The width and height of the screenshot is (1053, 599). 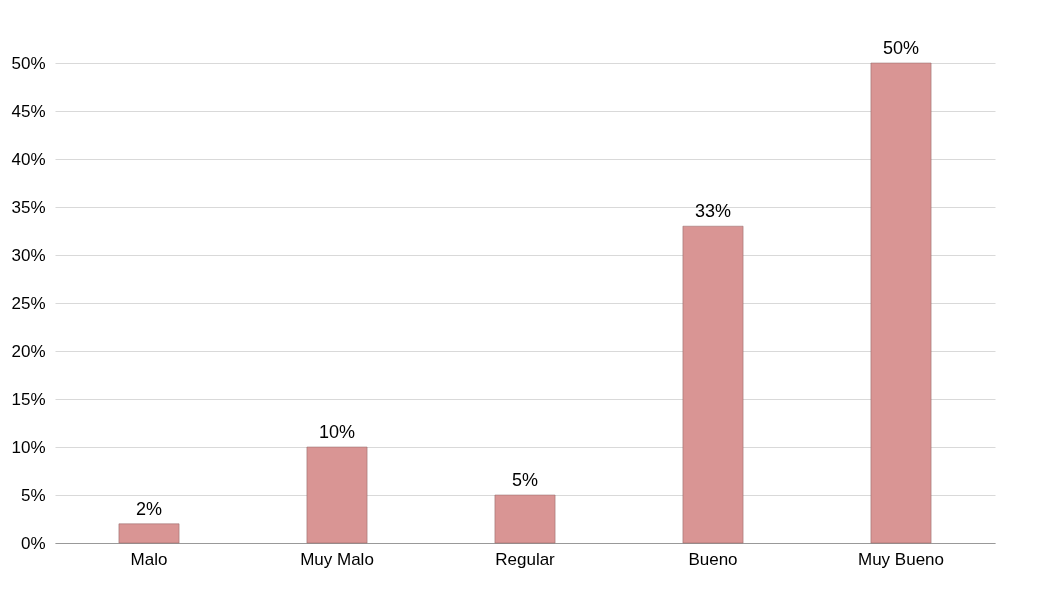 What do you see at coordinates (337, 432) in the screenshot?
I see `data-label: 10%` at bounding box center [337, 432].